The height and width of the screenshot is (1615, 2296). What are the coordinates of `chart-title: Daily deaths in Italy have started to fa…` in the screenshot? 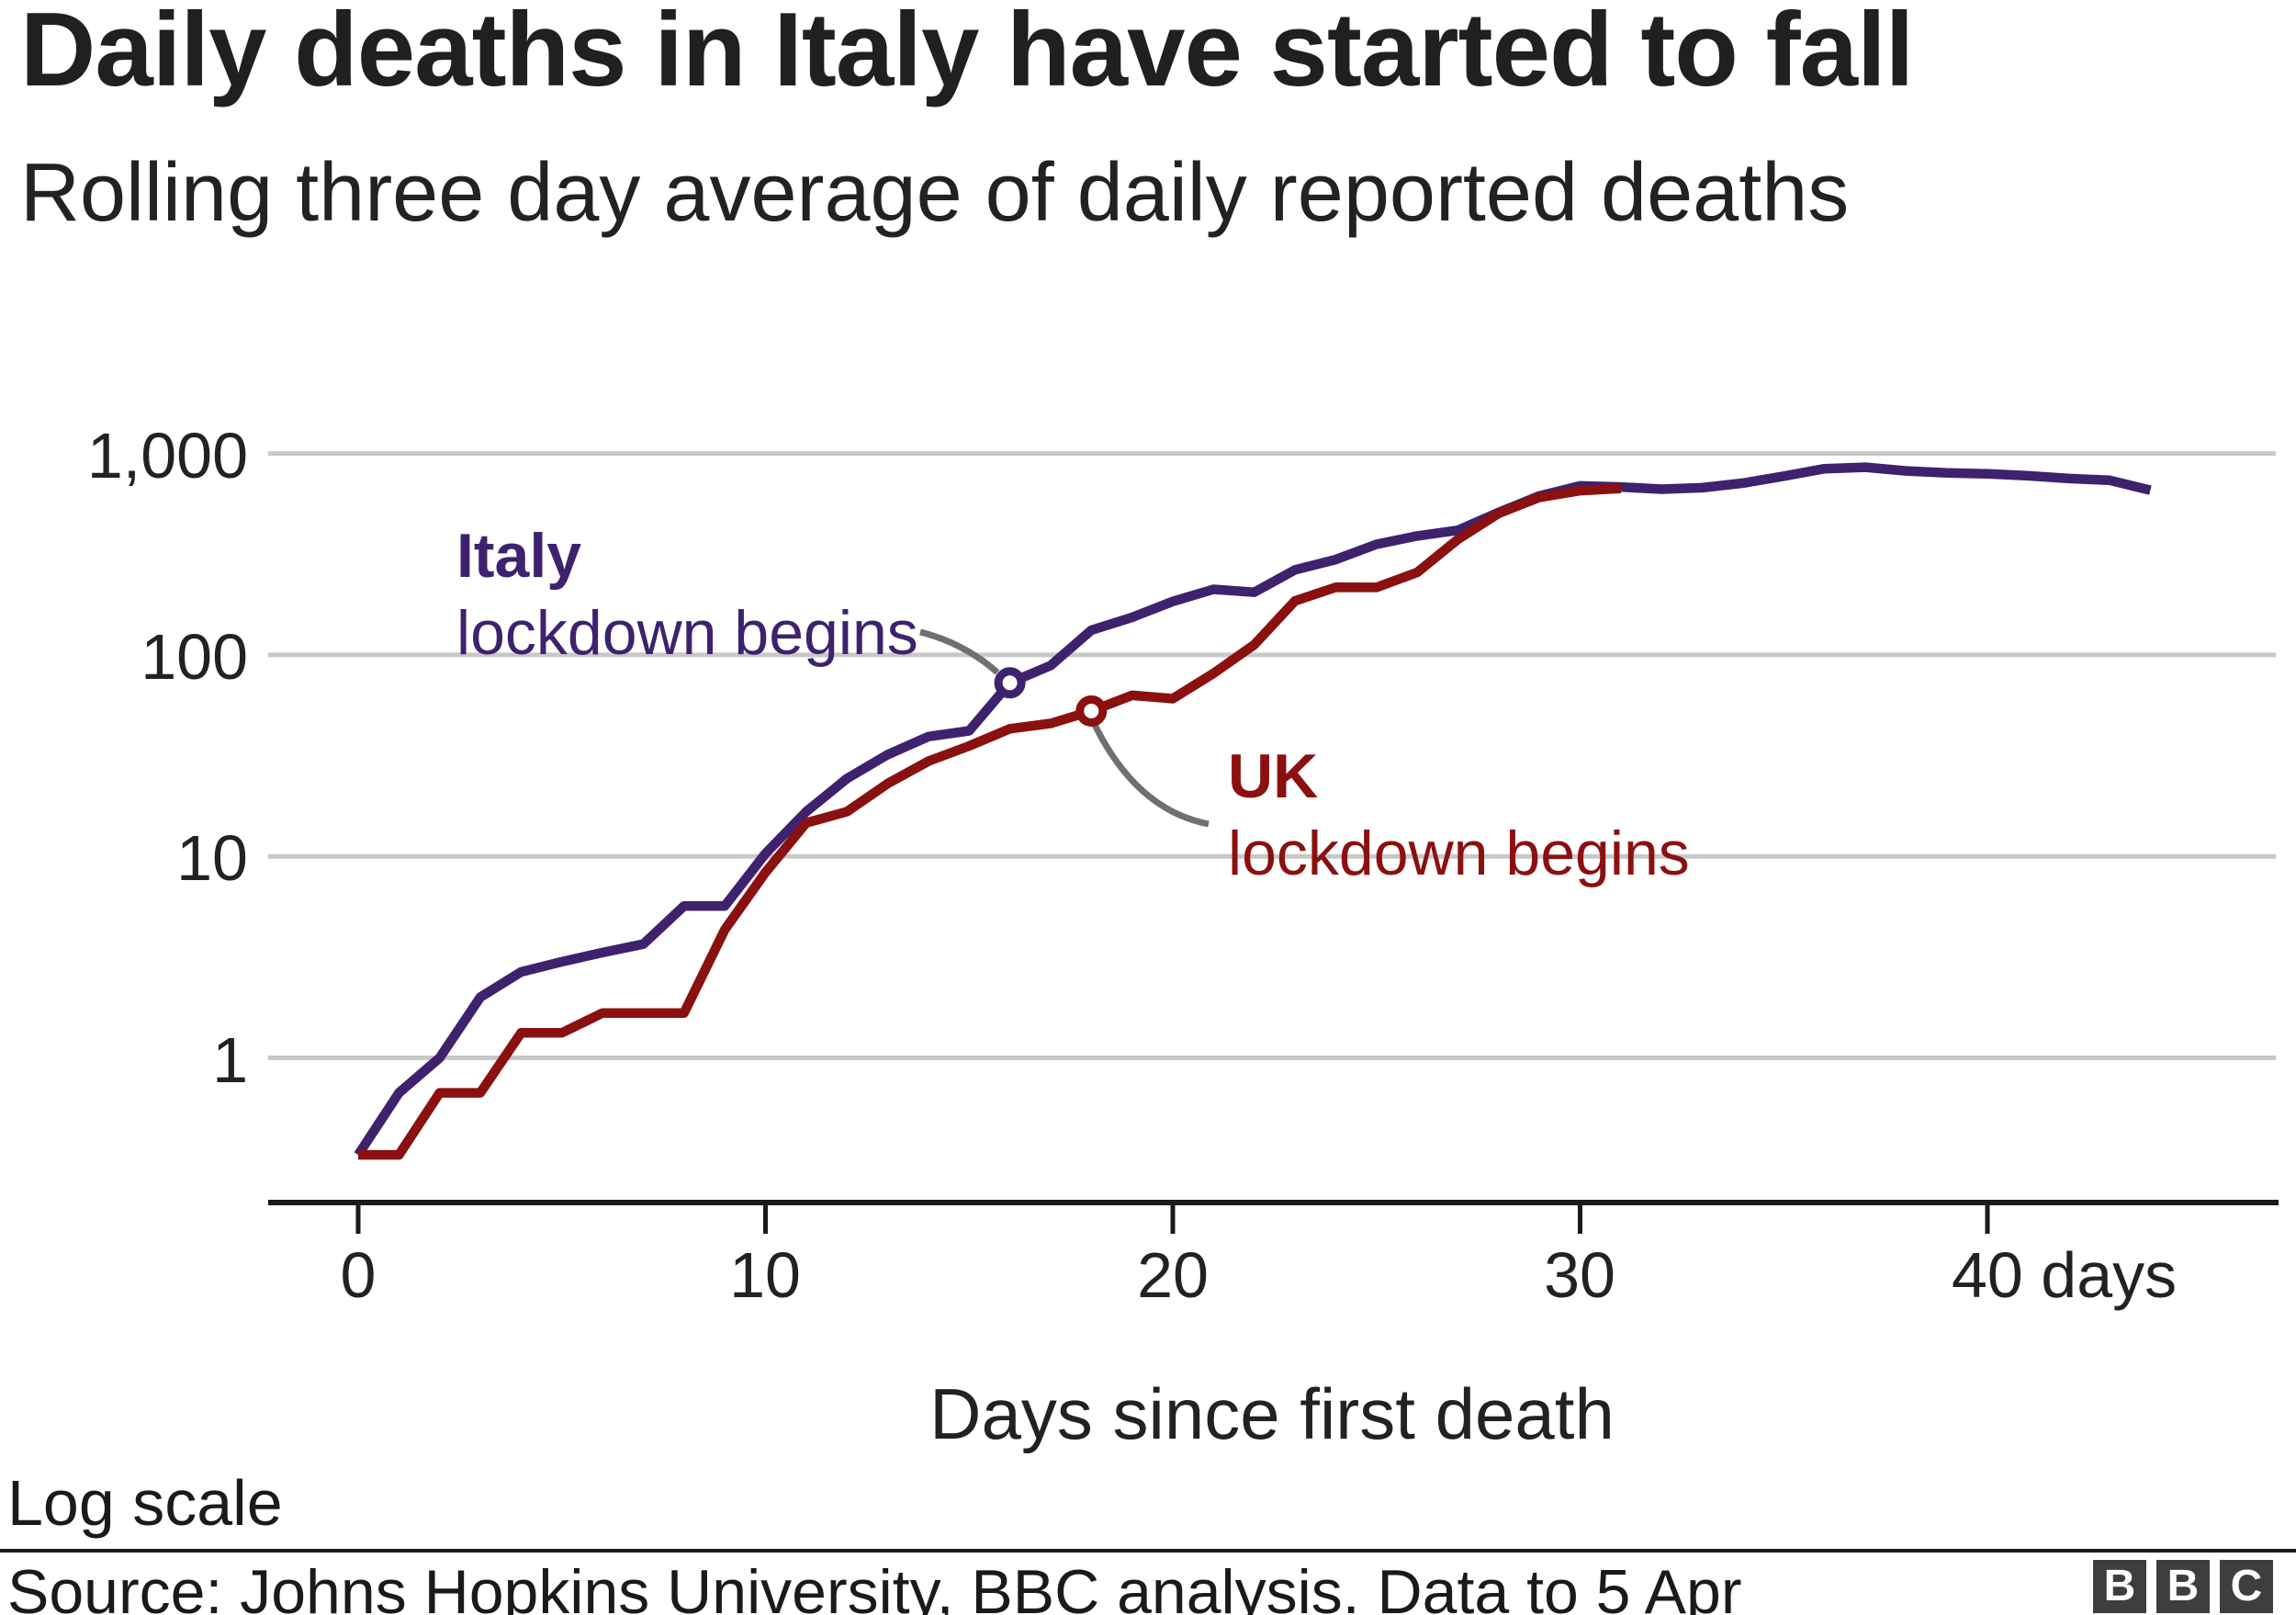 It's located at (967, 54).